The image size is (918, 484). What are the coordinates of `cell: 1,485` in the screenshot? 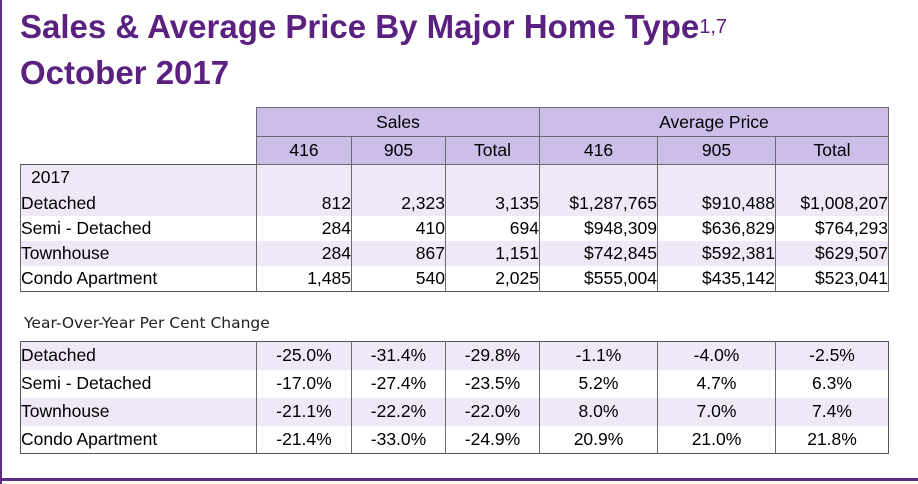 It's located at (304, 278).